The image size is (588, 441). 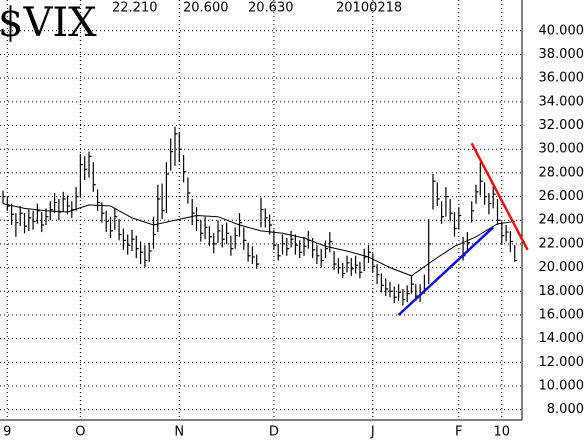 I want to click on x-tick-label: 10, so click(x=502, y=432).